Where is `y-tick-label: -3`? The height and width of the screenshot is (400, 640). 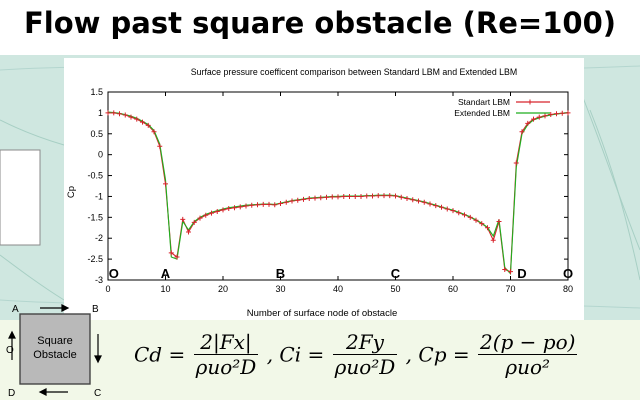
y-tick-label: -3 is located at coordinates (99, 280).